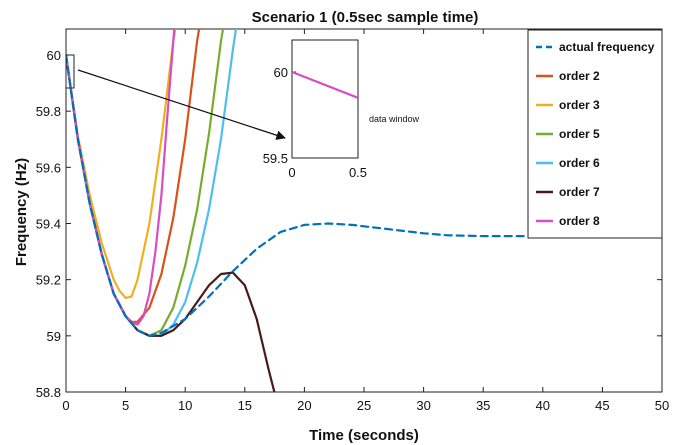 Image resolution: width=683 pixels, height=445 pixels. I want to click on chart-title: Scenario 1 (0.5sec sample time), so click(365, 17).